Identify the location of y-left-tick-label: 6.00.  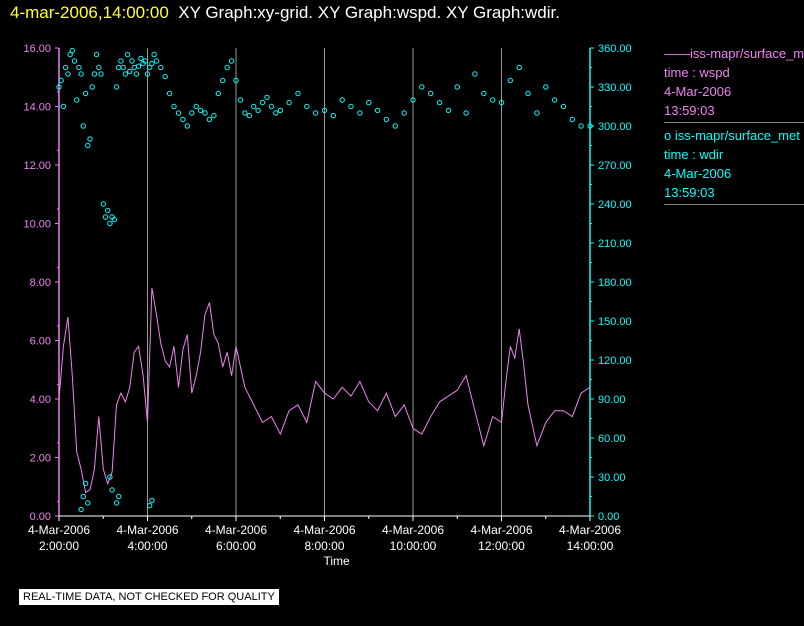
(40, 342).